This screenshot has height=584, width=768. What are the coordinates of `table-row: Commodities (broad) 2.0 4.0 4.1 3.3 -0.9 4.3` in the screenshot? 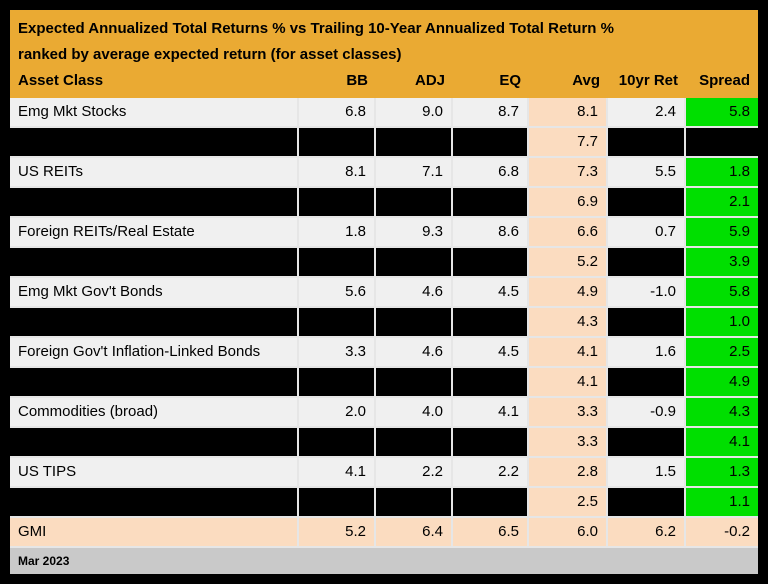 It's located at (384, 413).